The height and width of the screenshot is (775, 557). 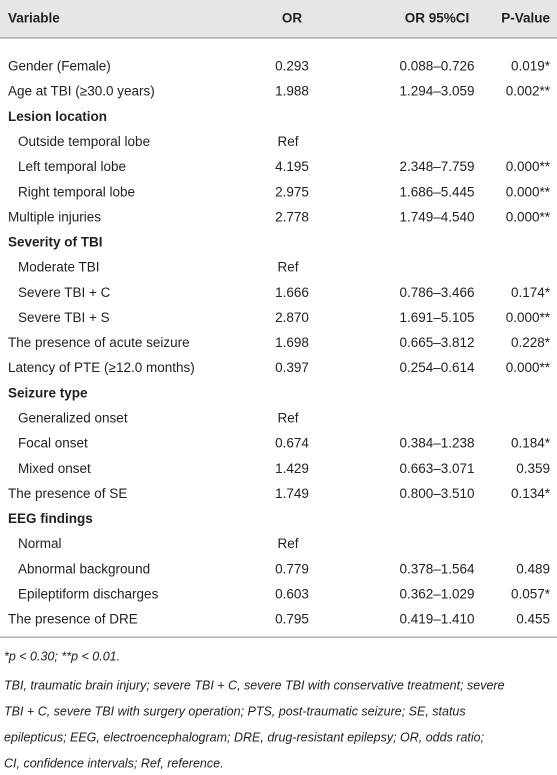 I want to click on cell: 0.419–1.410, so click(x=436, y=619).